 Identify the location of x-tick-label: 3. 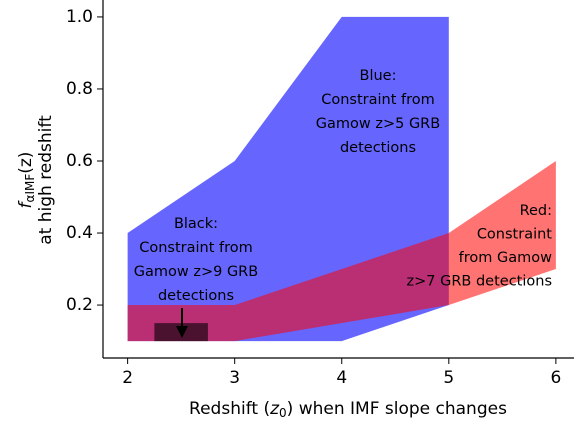
(234, 378).